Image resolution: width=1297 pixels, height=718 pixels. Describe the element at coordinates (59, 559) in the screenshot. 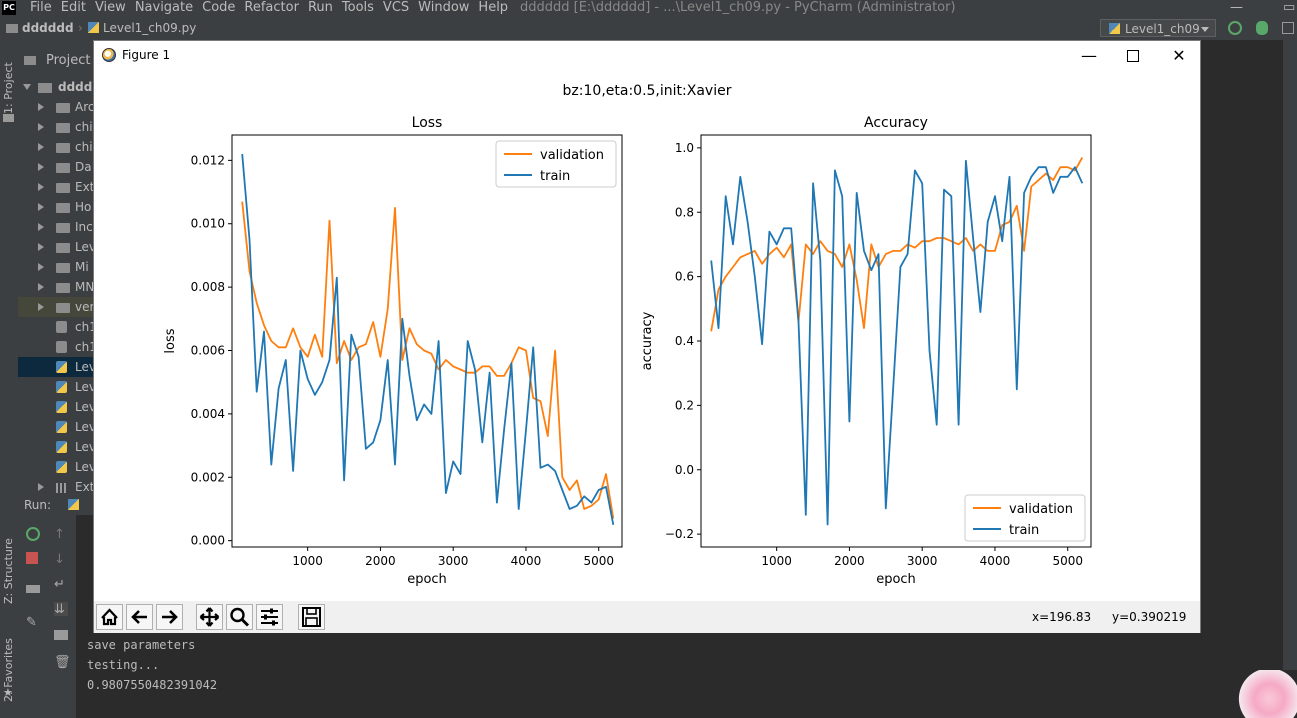

I see `arrow-down-icon: ↓` at that location.